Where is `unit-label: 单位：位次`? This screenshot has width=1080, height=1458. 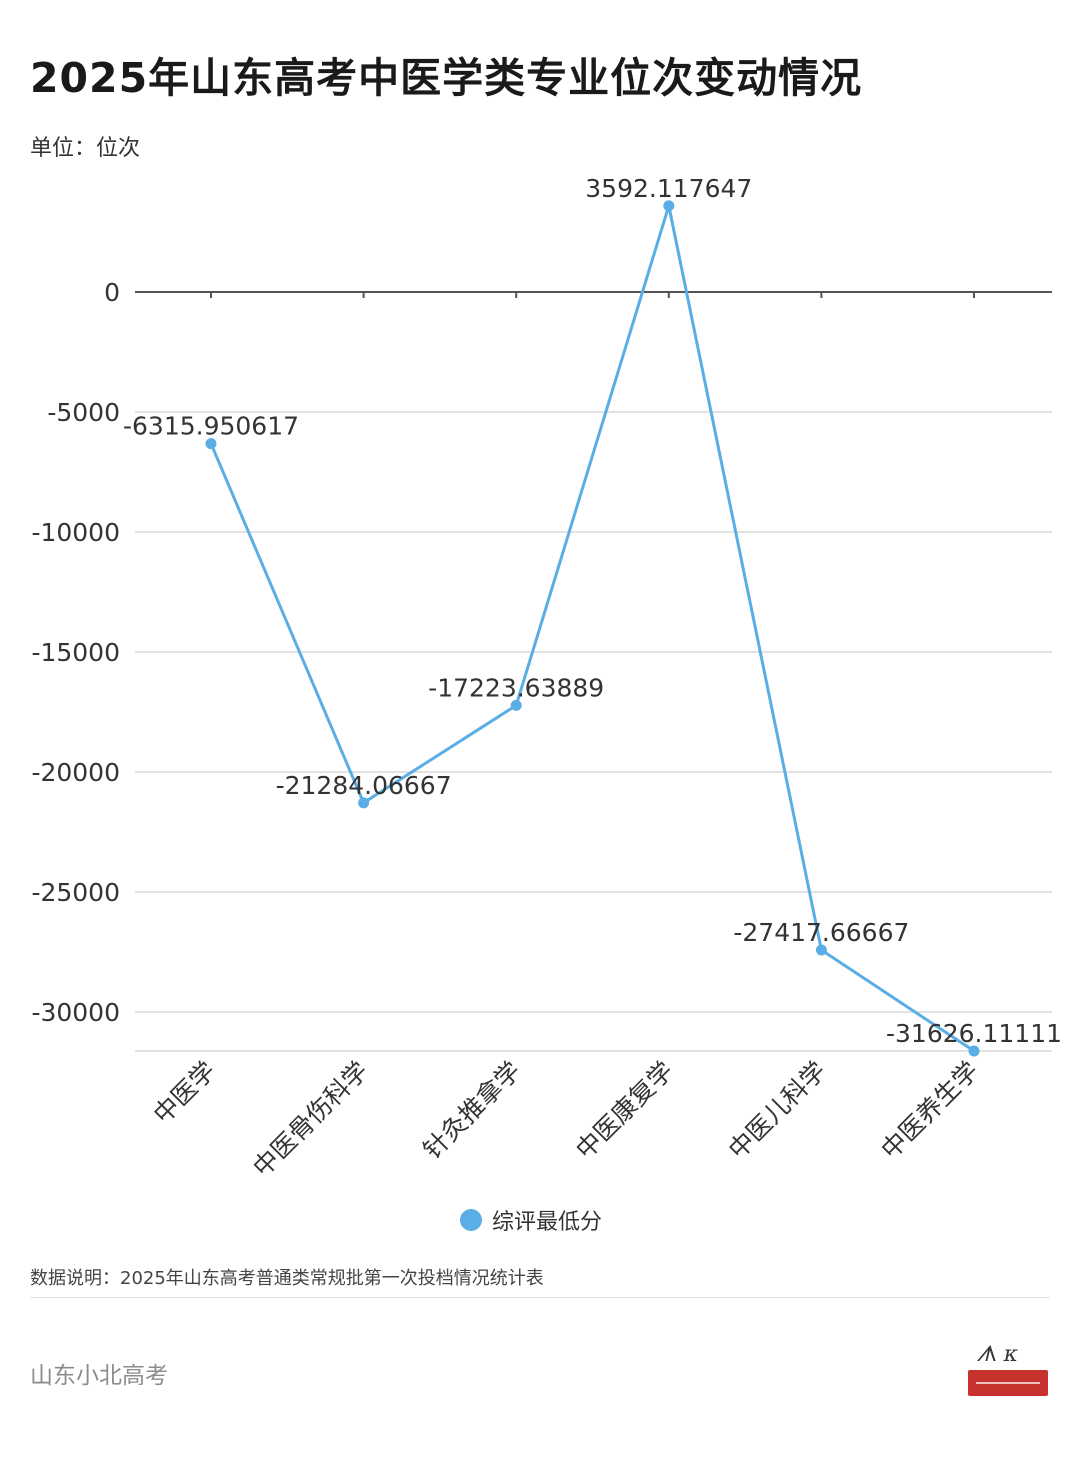
unit-label: 单位：位次 is located at coordinates (85, 148).